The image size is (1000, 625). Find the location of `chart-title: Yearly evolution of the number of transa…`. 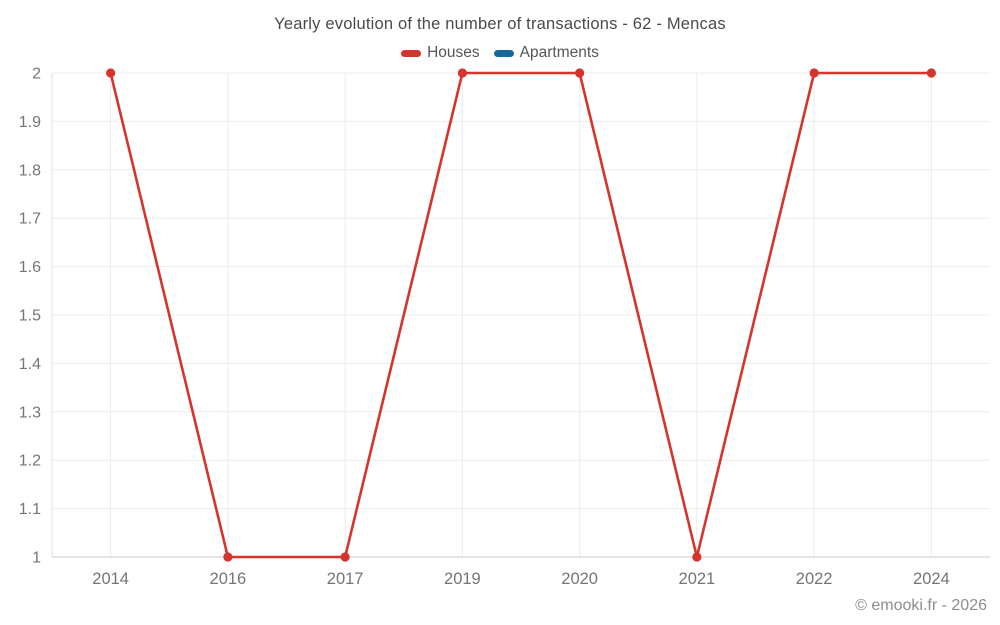

chart-title: Yearly evolution of the number of transa… is located at coordinates (500, 24).